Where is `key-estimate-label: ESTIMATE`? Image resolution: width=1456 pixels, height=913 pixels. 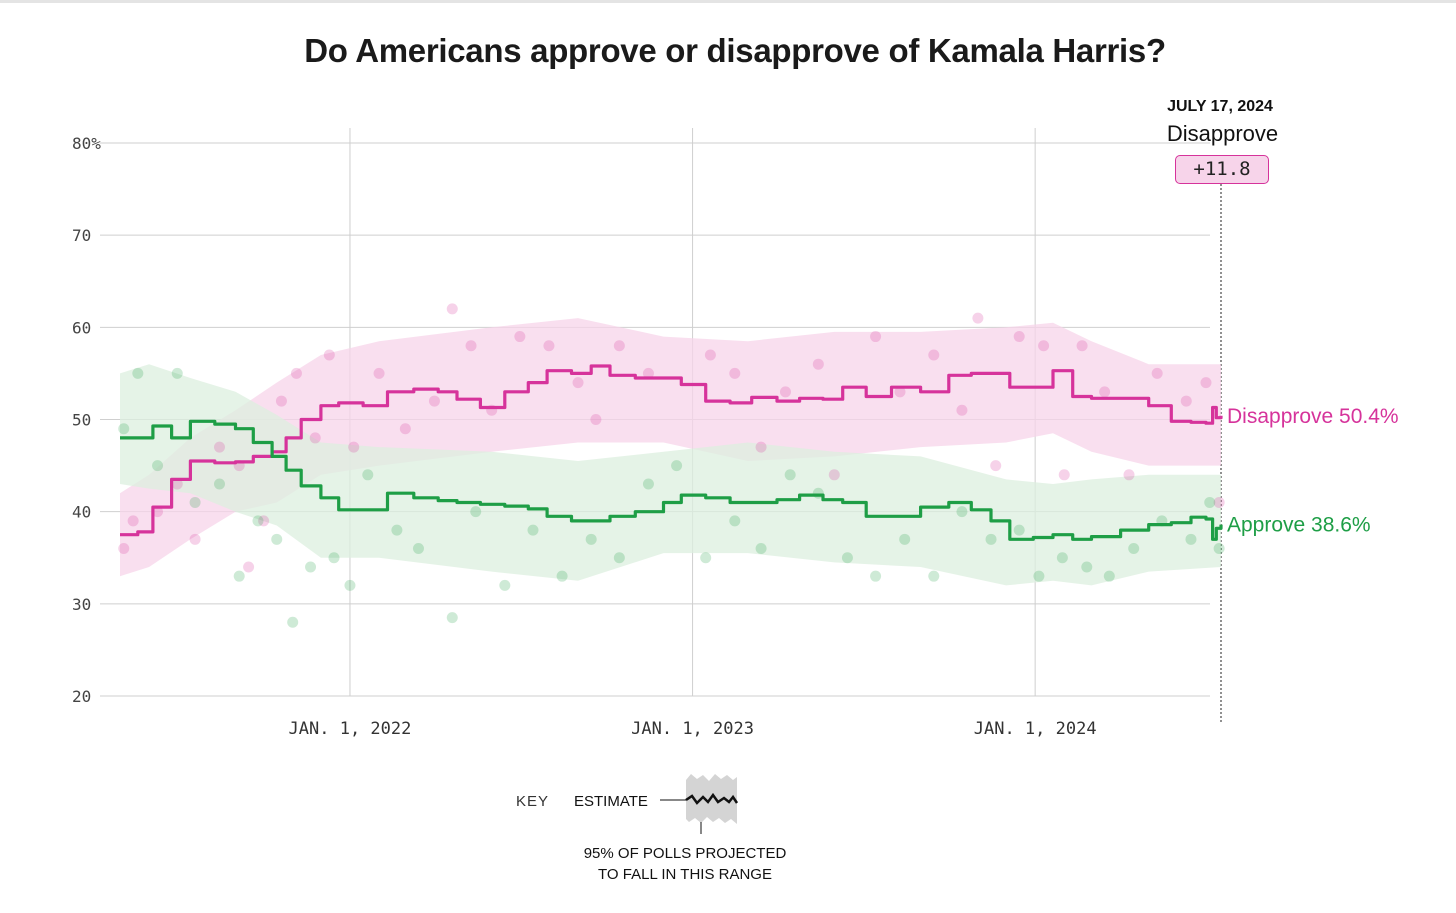
key-estimate-label: ESTIMATE is located at coordinates (611, 801).